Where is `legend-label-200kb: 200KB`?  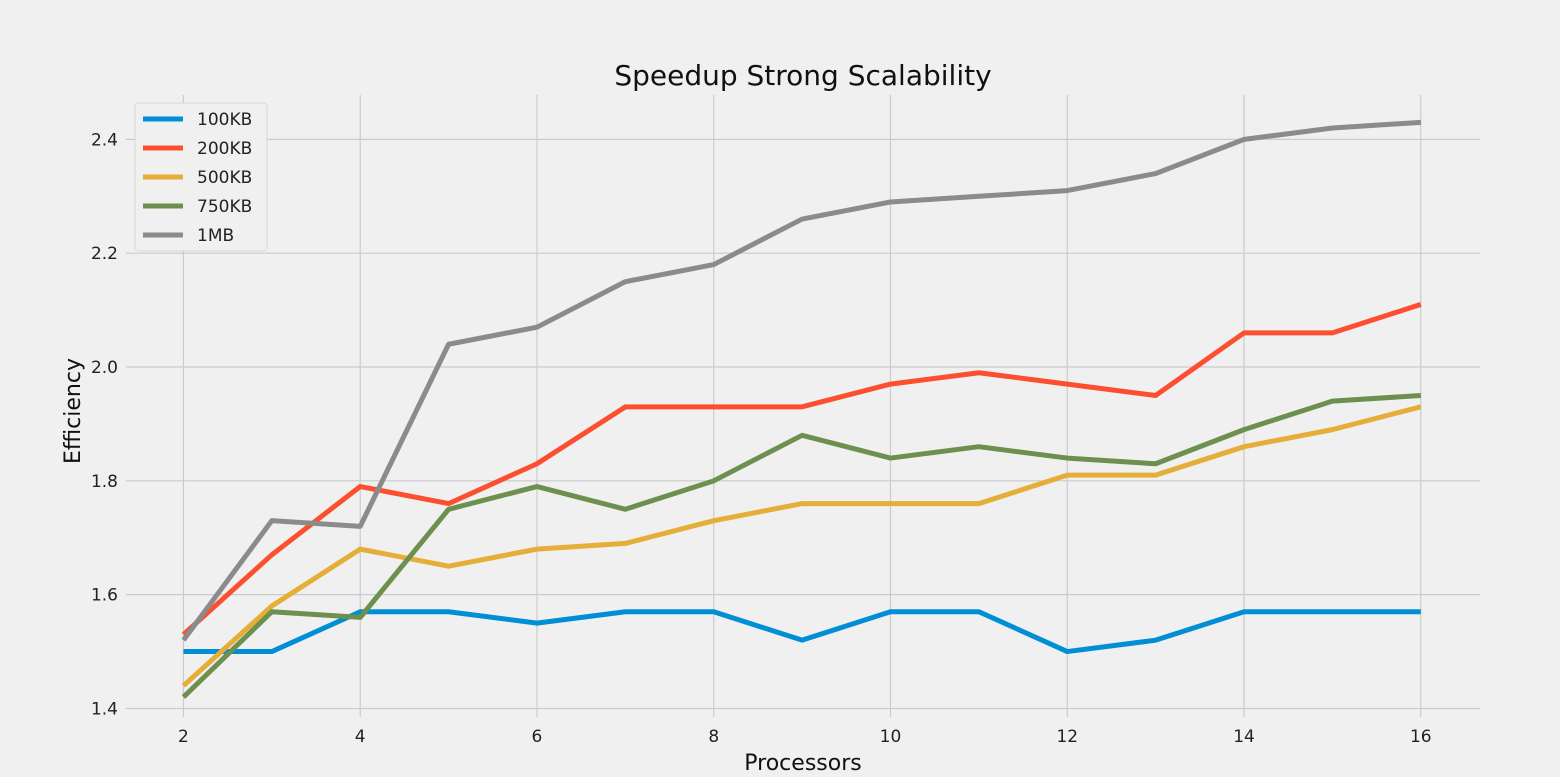 legend-label-200kb: 200KB is located at coordinates (224, 149).